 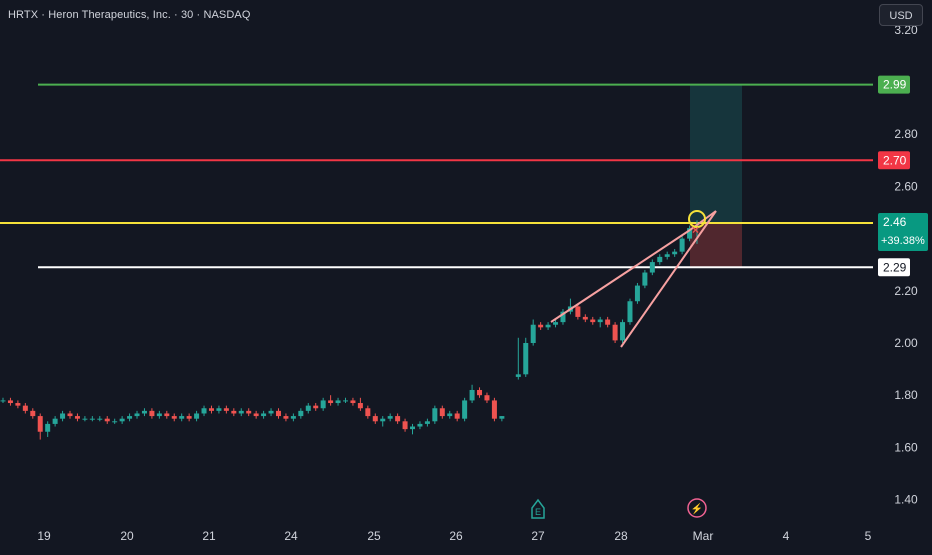 I want to click on x-tick-label: 21, so click(x=209, y=536).